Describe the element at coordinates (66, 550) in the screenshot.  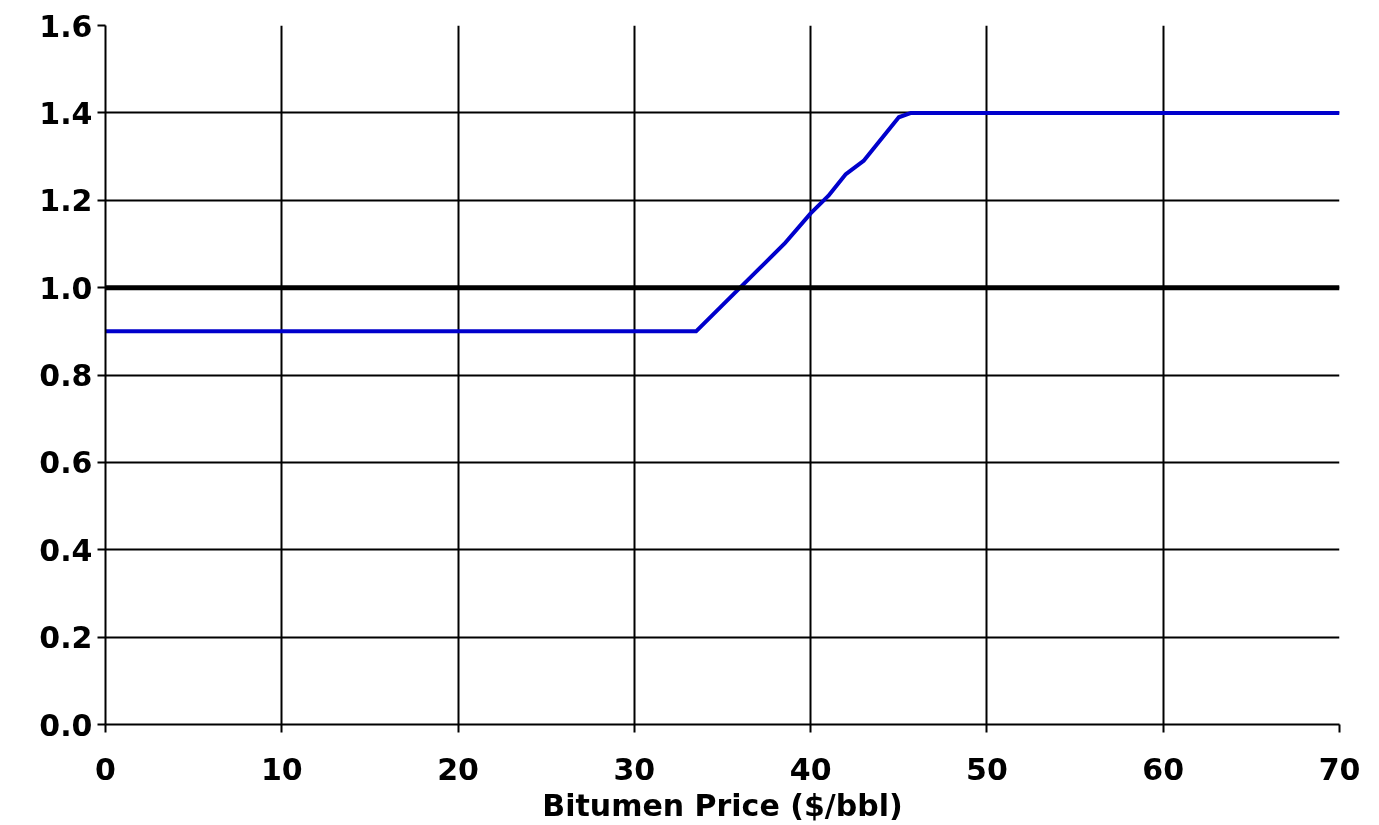
I see `y-tick-label: 0.4` at that location.